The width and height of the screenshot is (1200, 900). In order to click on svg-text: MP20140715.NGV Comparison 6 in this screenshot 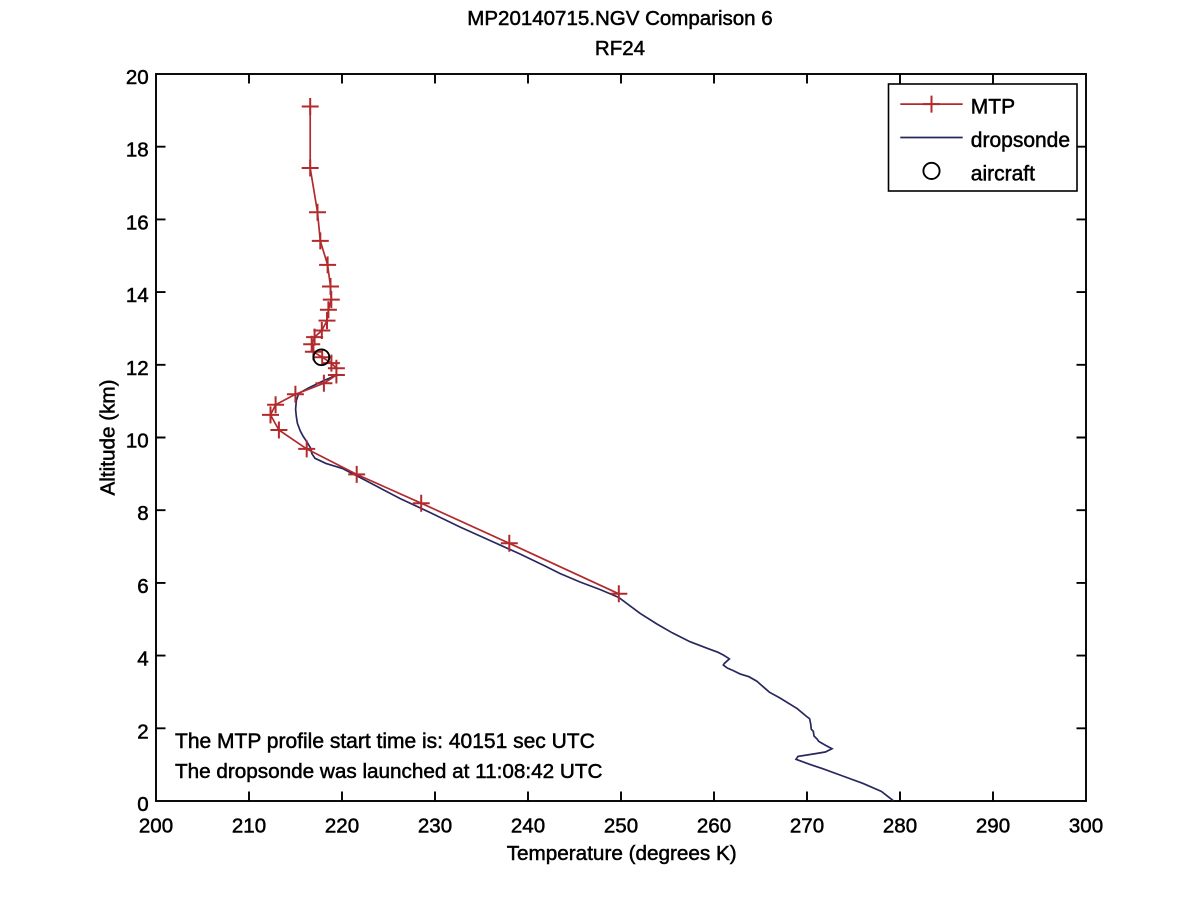, I will do `click(619, 18)`.